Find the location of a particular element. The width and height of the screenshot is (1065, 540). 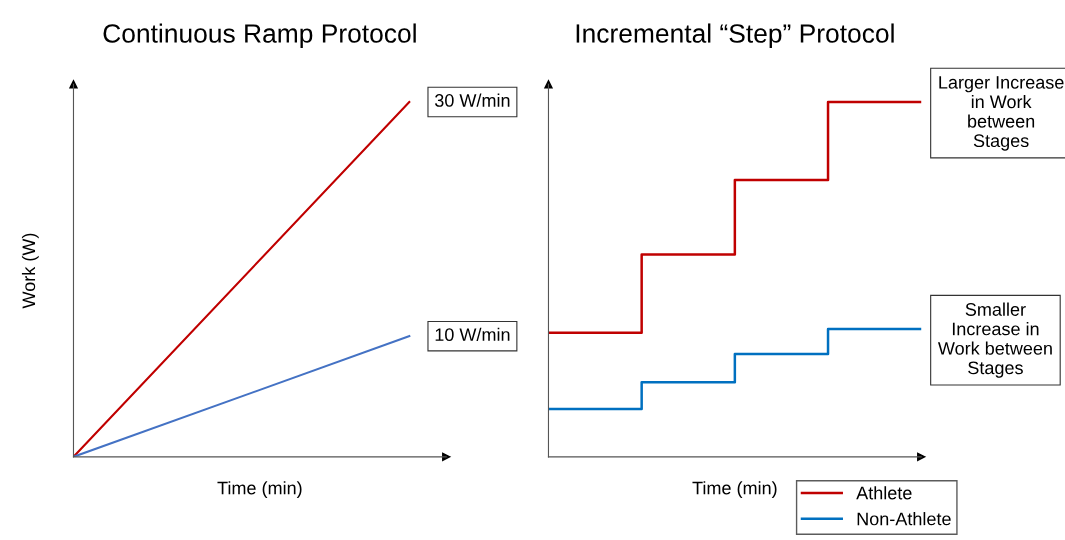

legend-label: Athlete is located at coordinates (884, 493).